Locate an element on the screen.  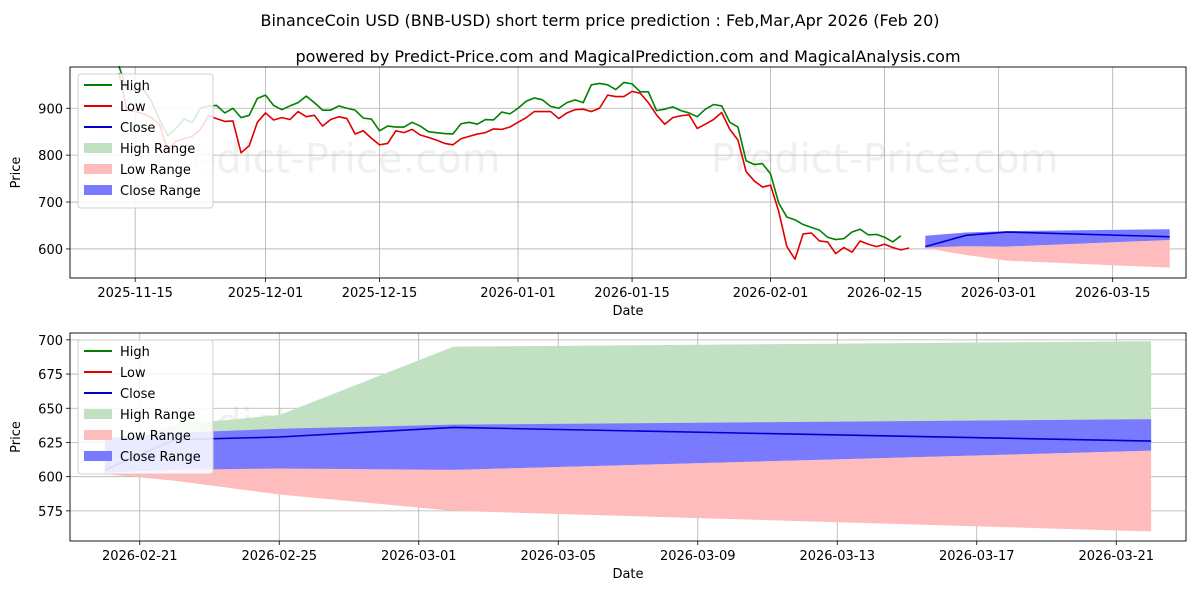
x-tick-label: 2026-01-15 is located at coordinates (632, 293).